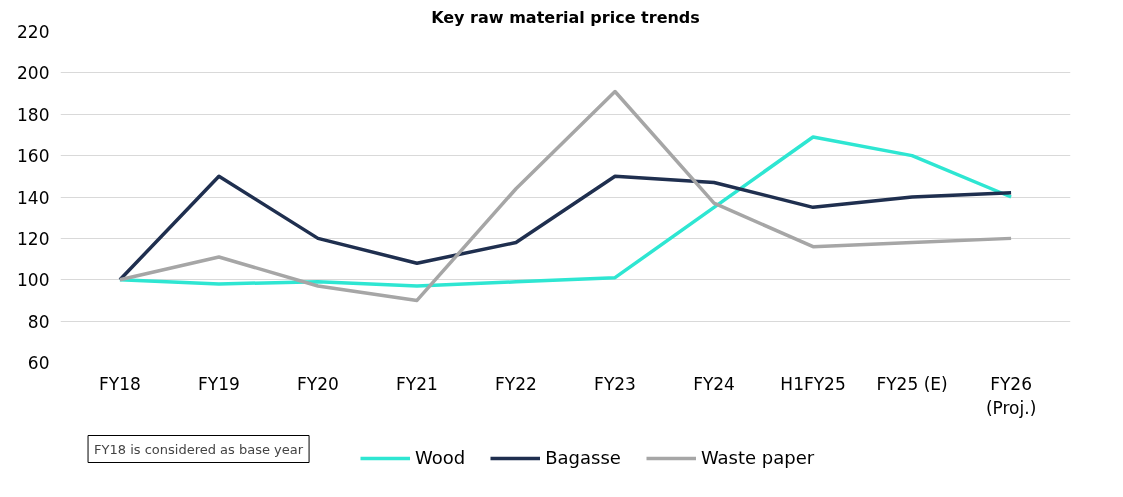 Image resolution: width=1123 pixels, height=497 pixels. Describe the element at coordinates (583, 457) in the screenshot. I see `legend-label: Bagasse` at that location.